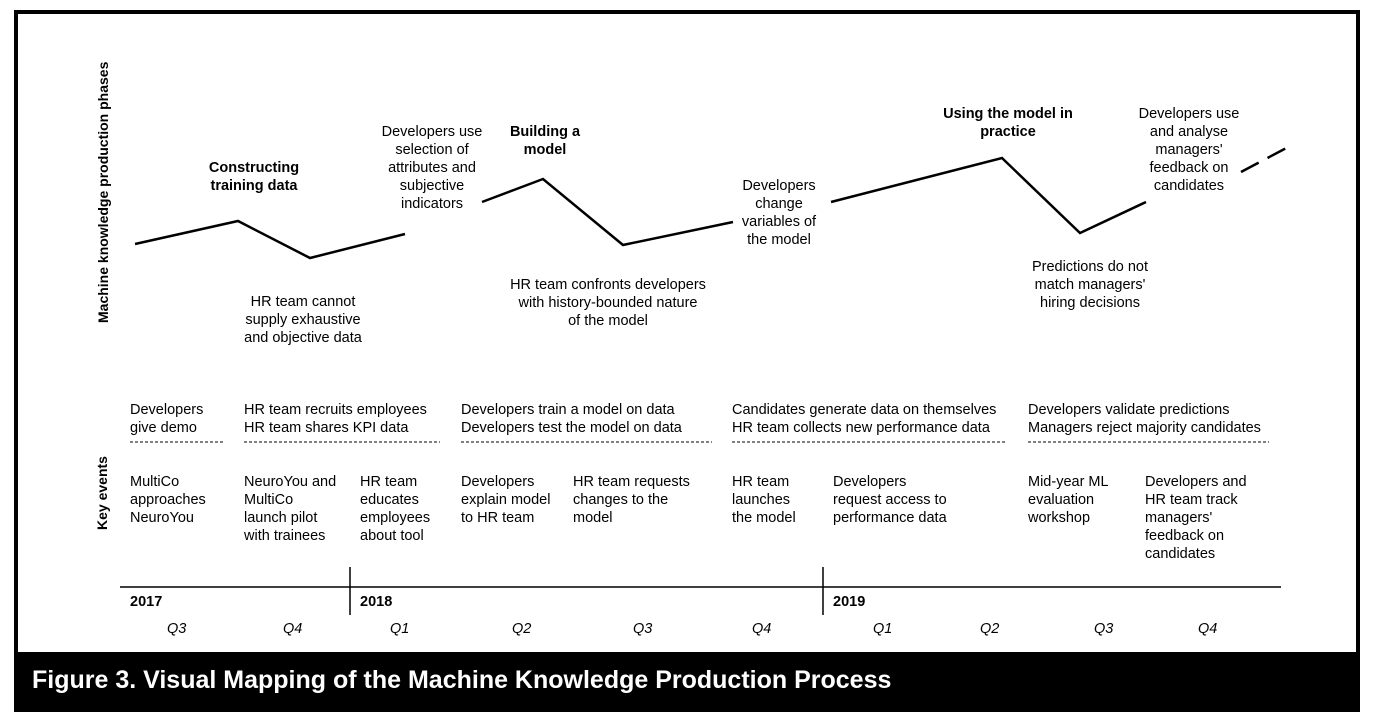  Describe the element at coordinates (1068, 500) in the screenshot. I see `event-midyear-workshop: Mid-year ML evaluation workshop` at that location.